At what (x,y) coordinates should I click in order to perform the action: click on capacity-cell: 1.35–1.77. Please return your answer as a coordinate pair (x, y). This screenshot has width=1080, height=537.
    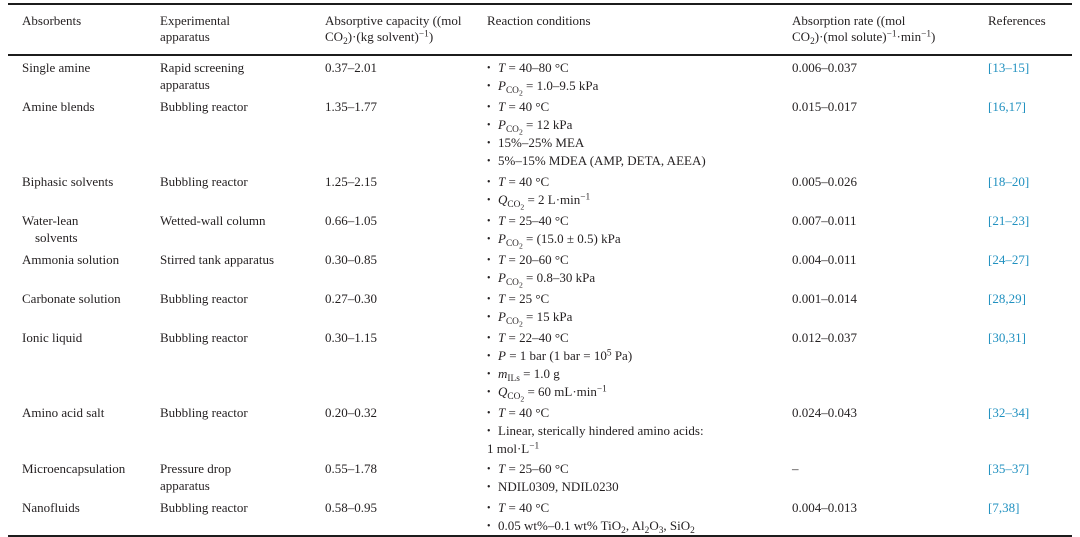
    Looking at the image, I should click on (351, 106).